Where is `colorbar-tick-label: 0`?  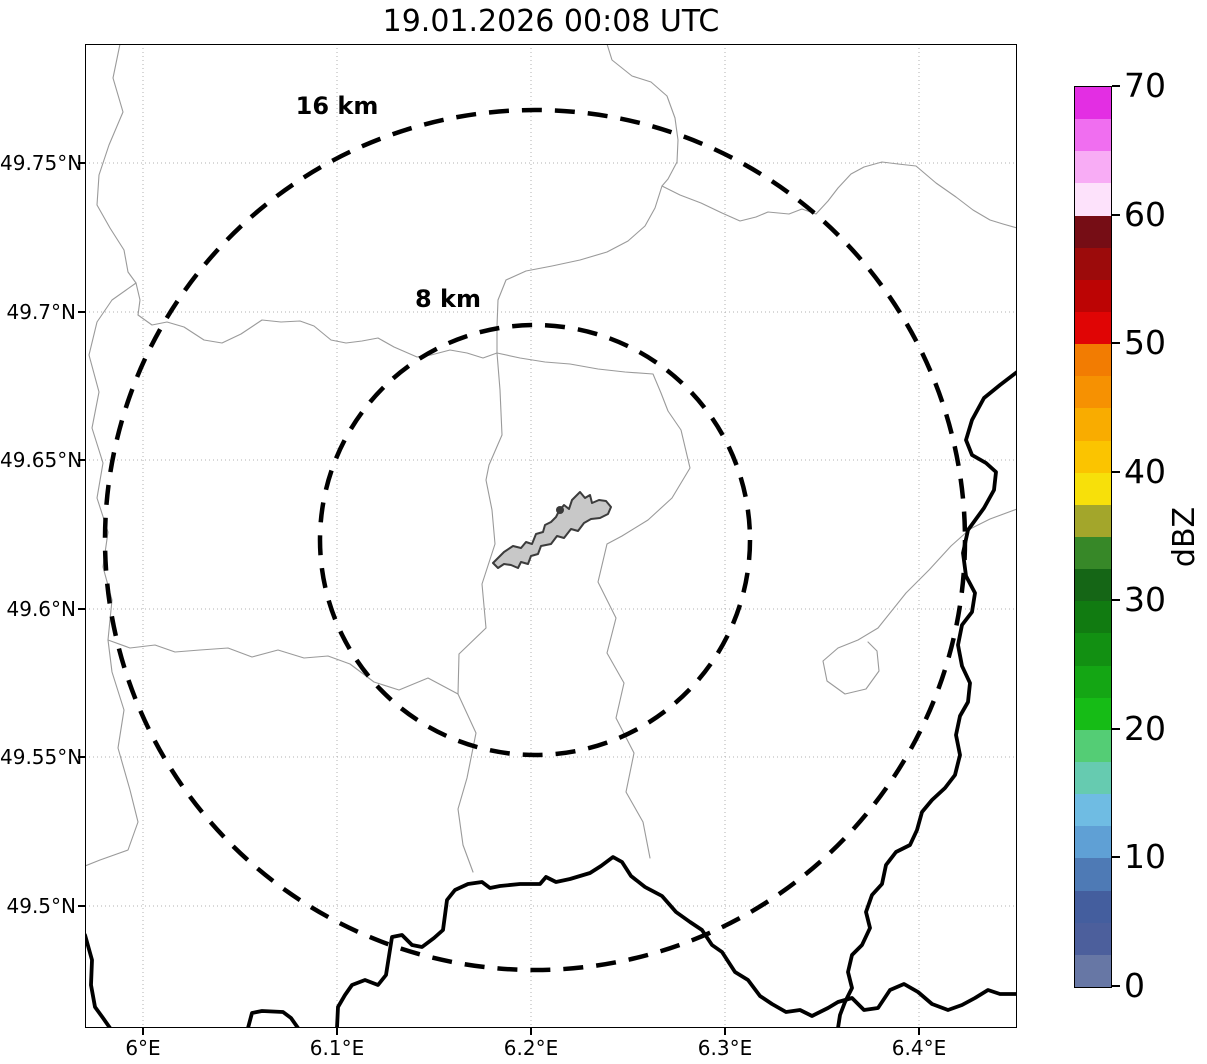
colorbar-tick-label: 0 is located at coordinates (1134, 985).